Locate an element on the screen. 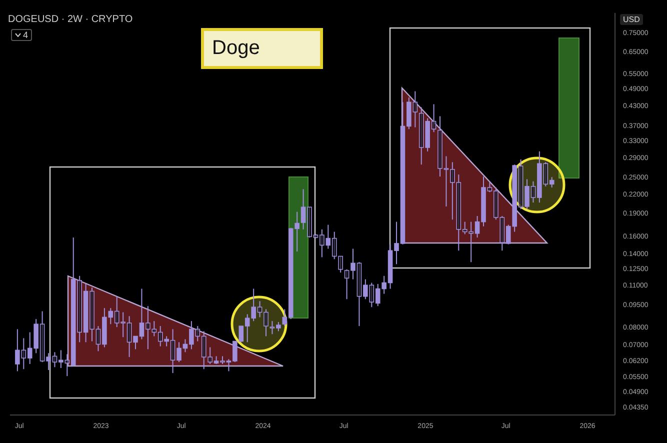 This screenshot has width=667, height=443. label-box: Doge is located at coordinates (262, 48).